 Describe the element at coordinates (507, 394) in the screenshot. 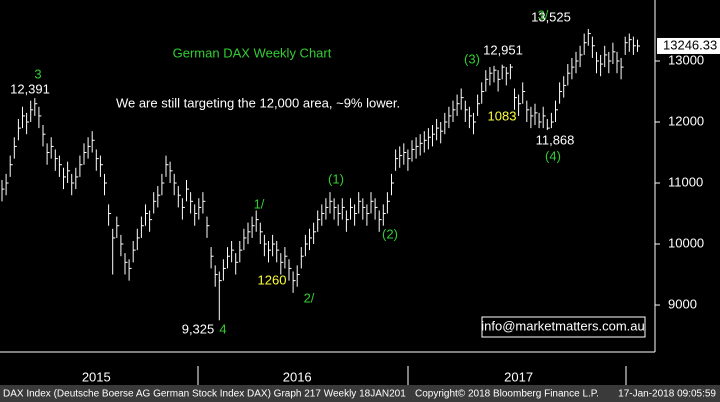

I see `footer-copyright: Copyright© 2018 Bloomberg Finance L.P.` at that location.